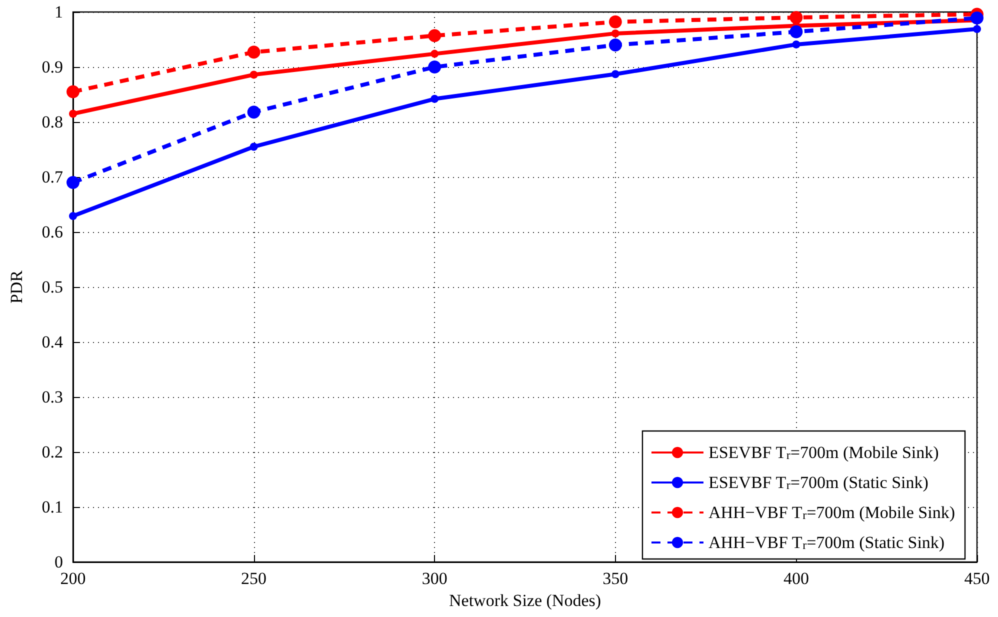 Image resolution: width=998 pixels, height=617 pixels. Describe the element at coordinates (52, 507) in the screenshot. I see `y-tick-label: 0.1` at that location.